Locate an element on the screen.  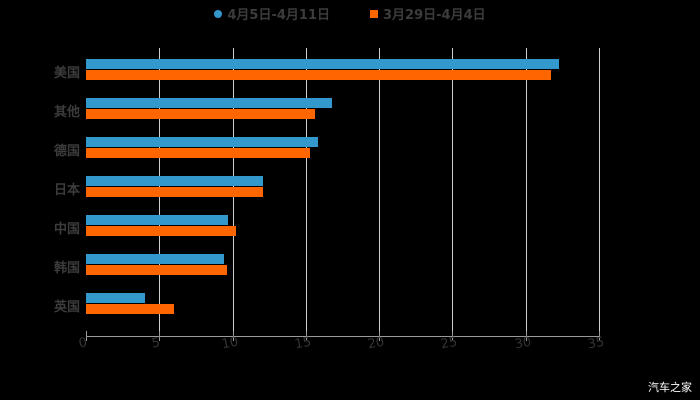
category-label: 中国 is located at coordinates (66, 229).